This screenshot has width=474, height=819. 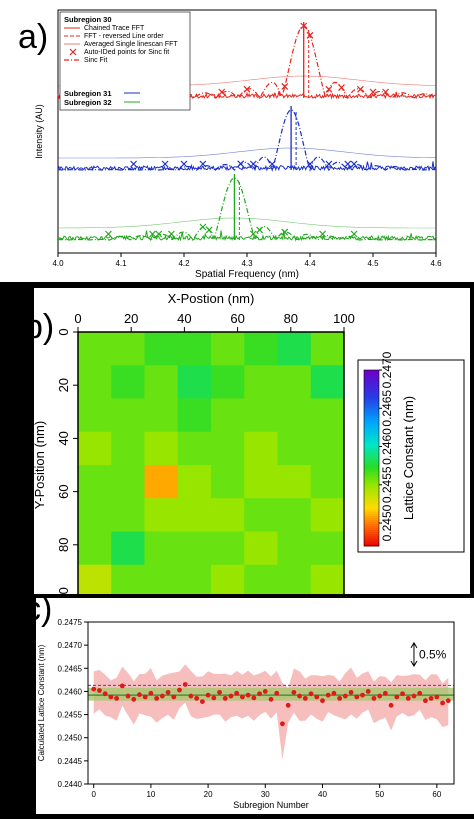 What do you see at coordinates (373, 263) in the screenshot?
I see `x-tick-label: 4.5` at bounding box center [373, 263].